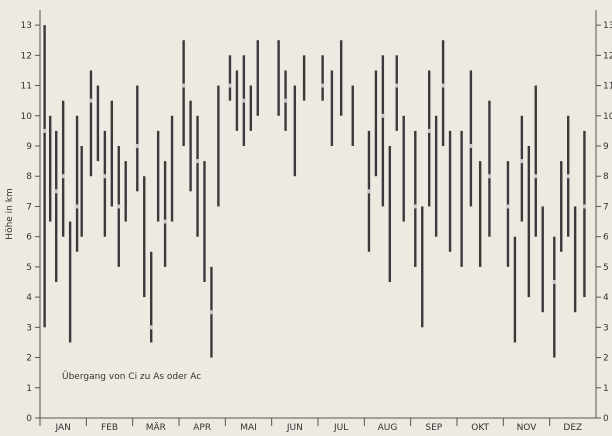  I want to click on y-tick-label: 10, so click(27, 117).